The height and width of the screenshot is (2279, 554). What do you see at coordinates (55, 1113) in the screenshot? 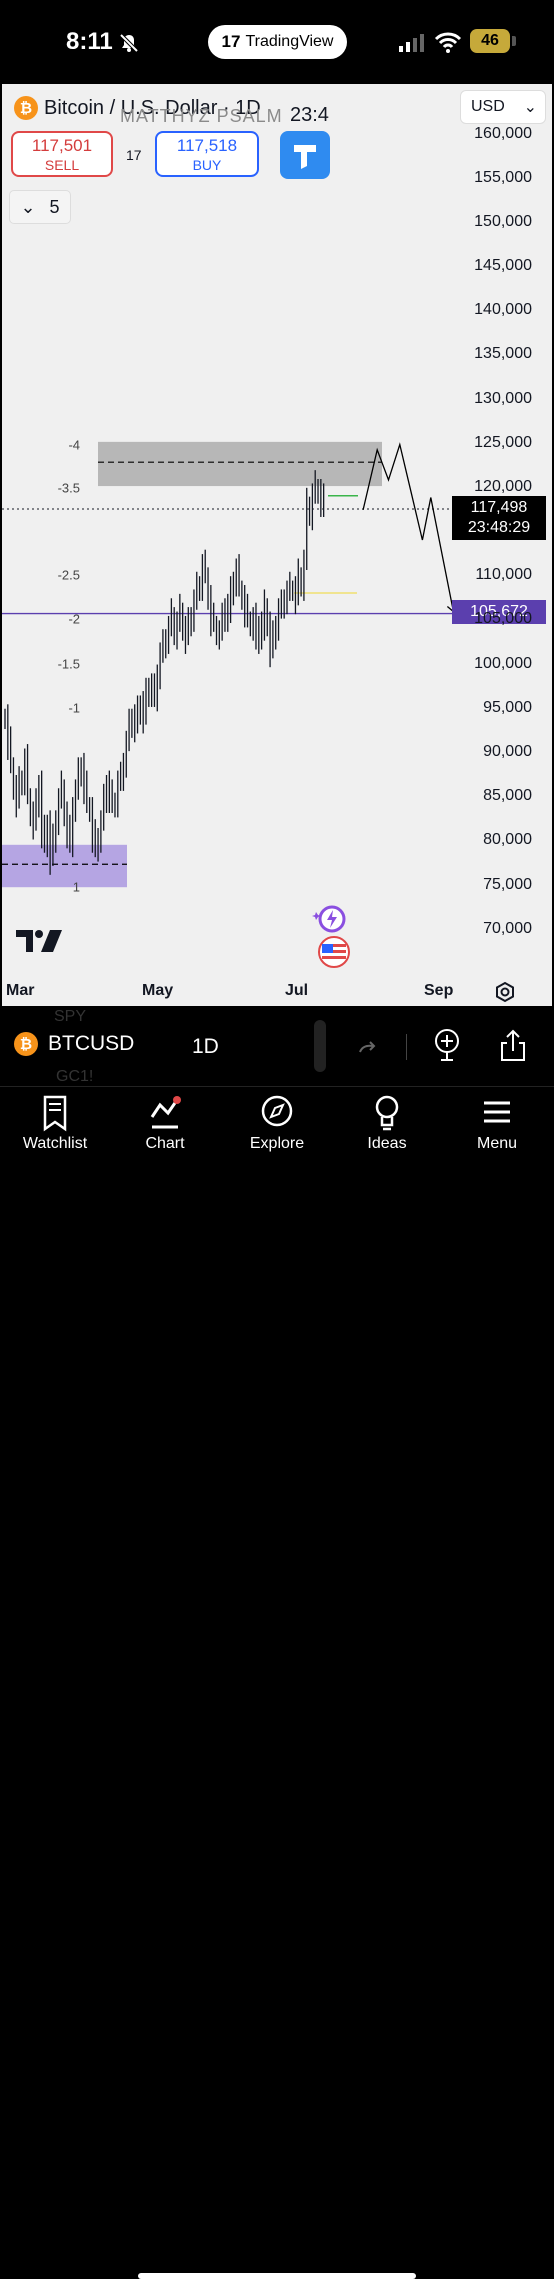
I see `watchlist-icon` at bounding box center [55, 1113].